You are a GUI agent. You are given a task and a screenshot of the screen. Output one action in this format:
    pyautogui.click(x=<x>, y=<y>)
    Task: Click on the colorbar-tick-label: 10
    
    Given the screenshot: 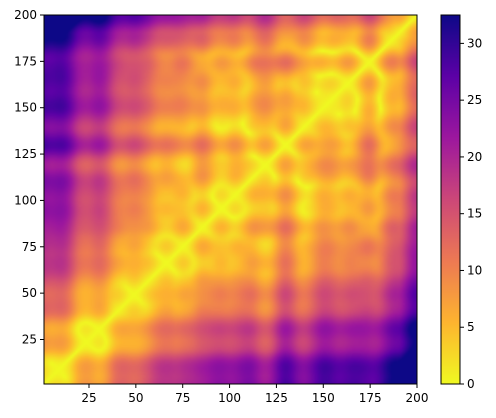 What is the action you would take?
    pyautogui.click(x=474, y=270)
    